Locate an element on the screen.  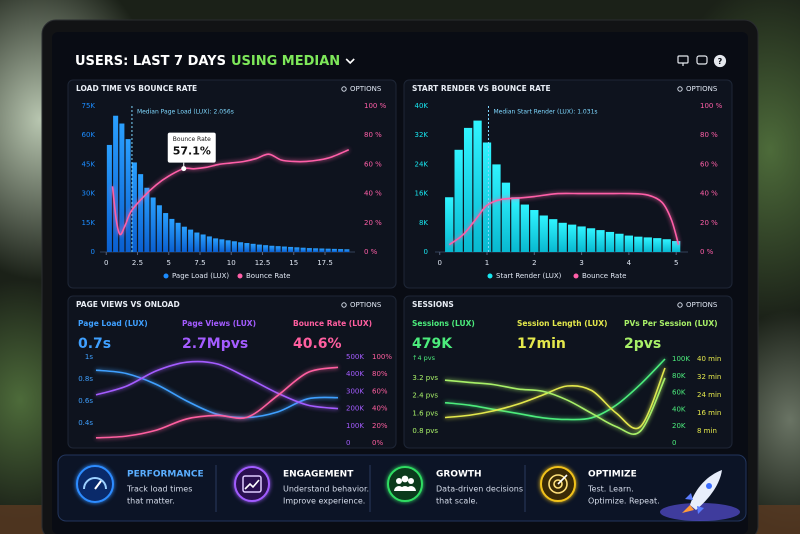
y-tick-label: 0.8s is located at coordinates (85, 379).